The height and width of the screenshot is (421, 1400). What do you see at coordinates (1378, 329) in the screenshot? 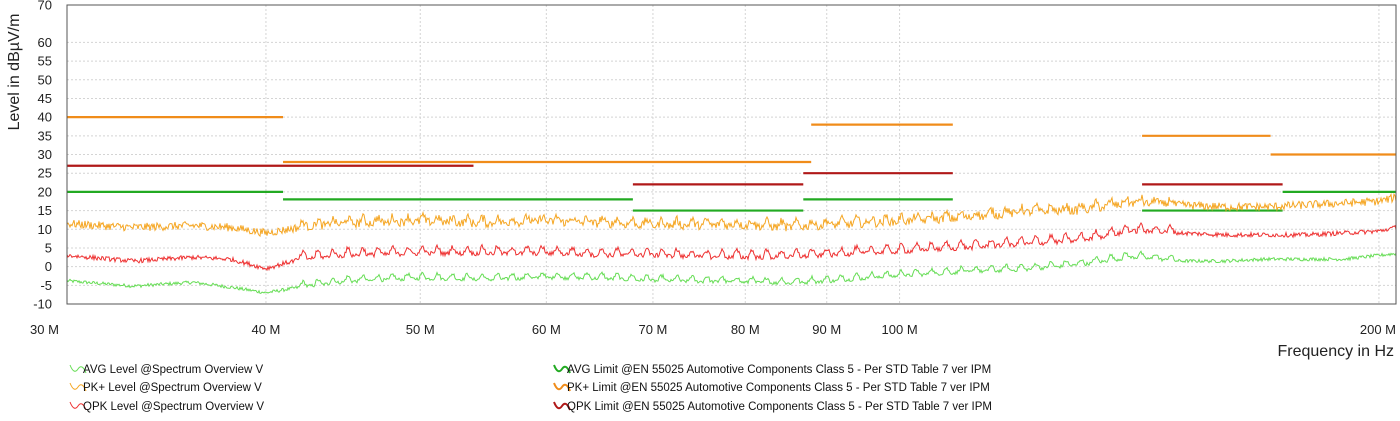
I see `x-tick-label: 200 M` at bounding box center [1378, 329].